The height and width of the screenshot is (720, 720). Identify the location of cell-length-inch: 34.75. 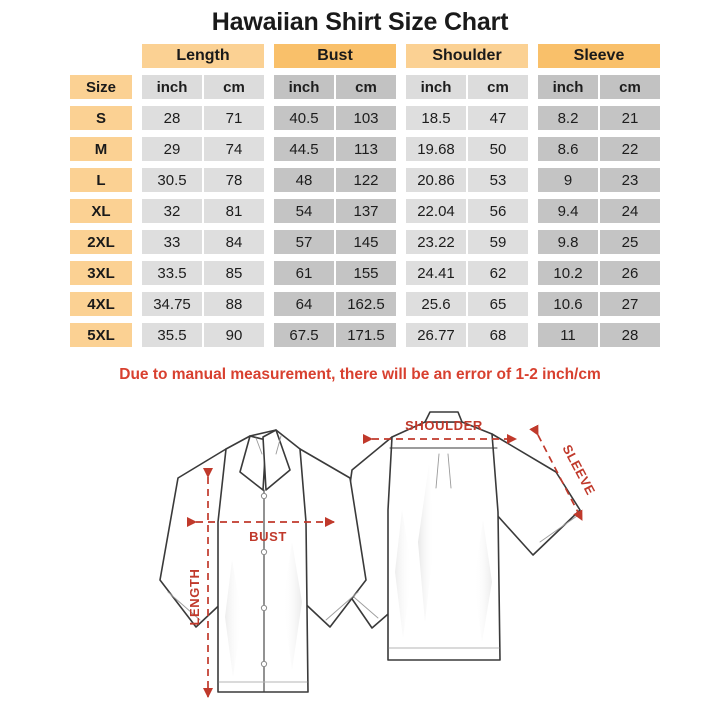
(172, 304).